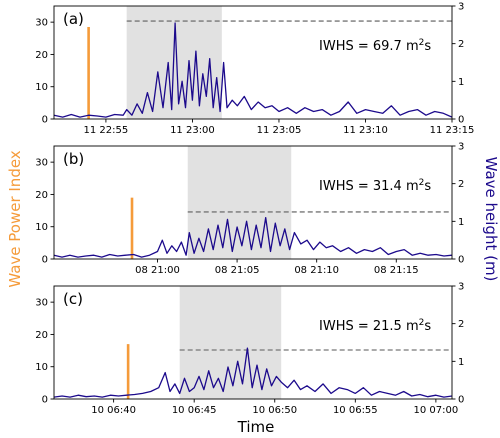 This screenshot has width=500, height=438. What do you see at coordinates (73, 299) in the screenshot?
I see `panel-label: (c)` at bounding box center [73, 299].